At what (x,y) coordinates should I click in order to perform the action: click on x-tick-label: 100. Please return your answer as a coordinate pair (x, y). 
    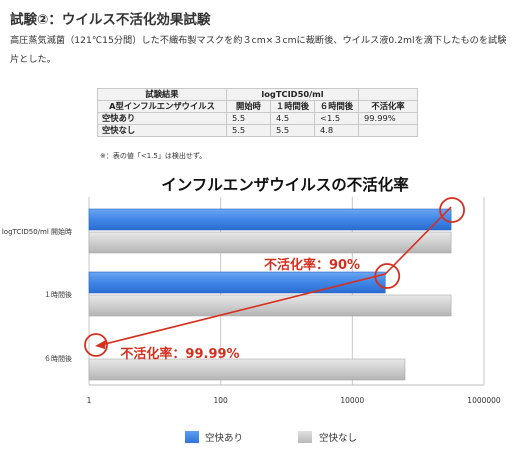
    Looking at the image, I should click on (221, 400).